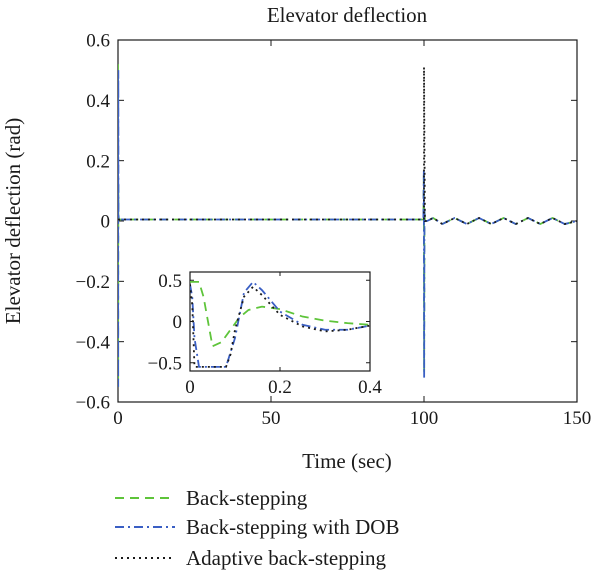 Image resolution: width=600 pixels, height=587 pixels. I want to click on inset-plot-area: 0 0.2 0.40.50−0.5, so click(265, 334).